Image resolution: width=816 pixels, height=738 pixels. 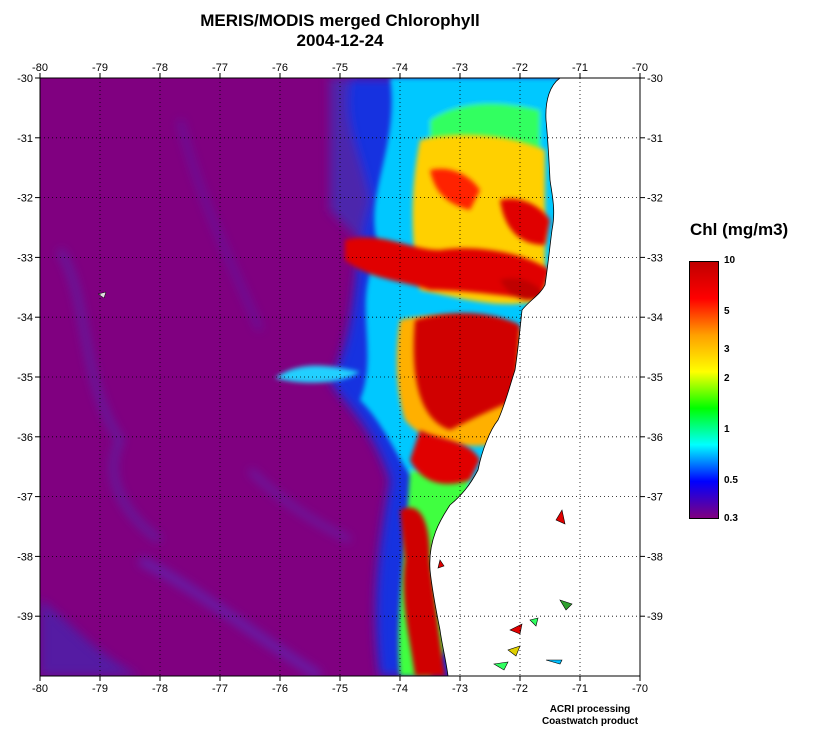 I want to click on tick-label-bottom: -73, so click(x=460, y=689).